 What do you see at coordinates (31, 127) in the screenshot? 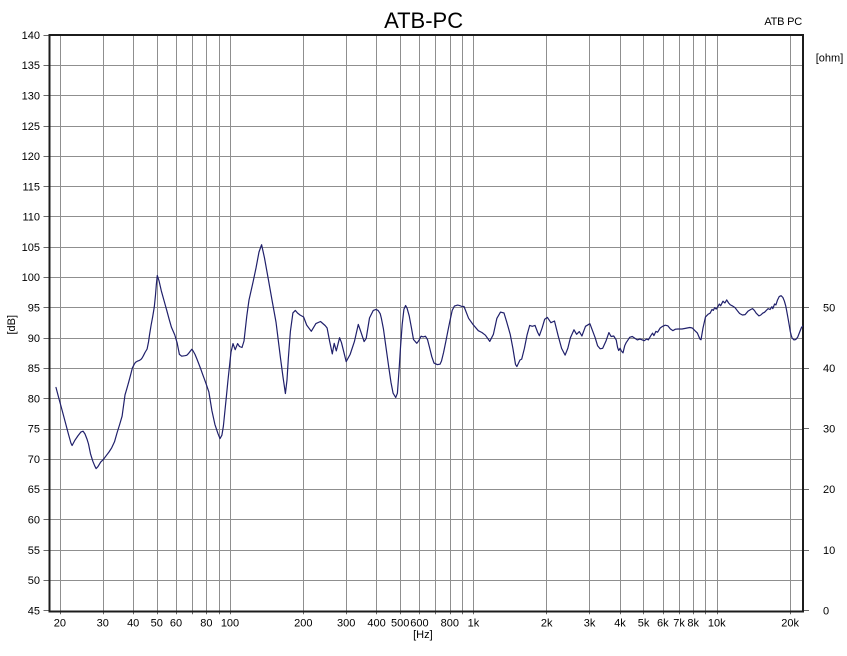
I see `svg-text: 125` at bounding box center [31, 127].